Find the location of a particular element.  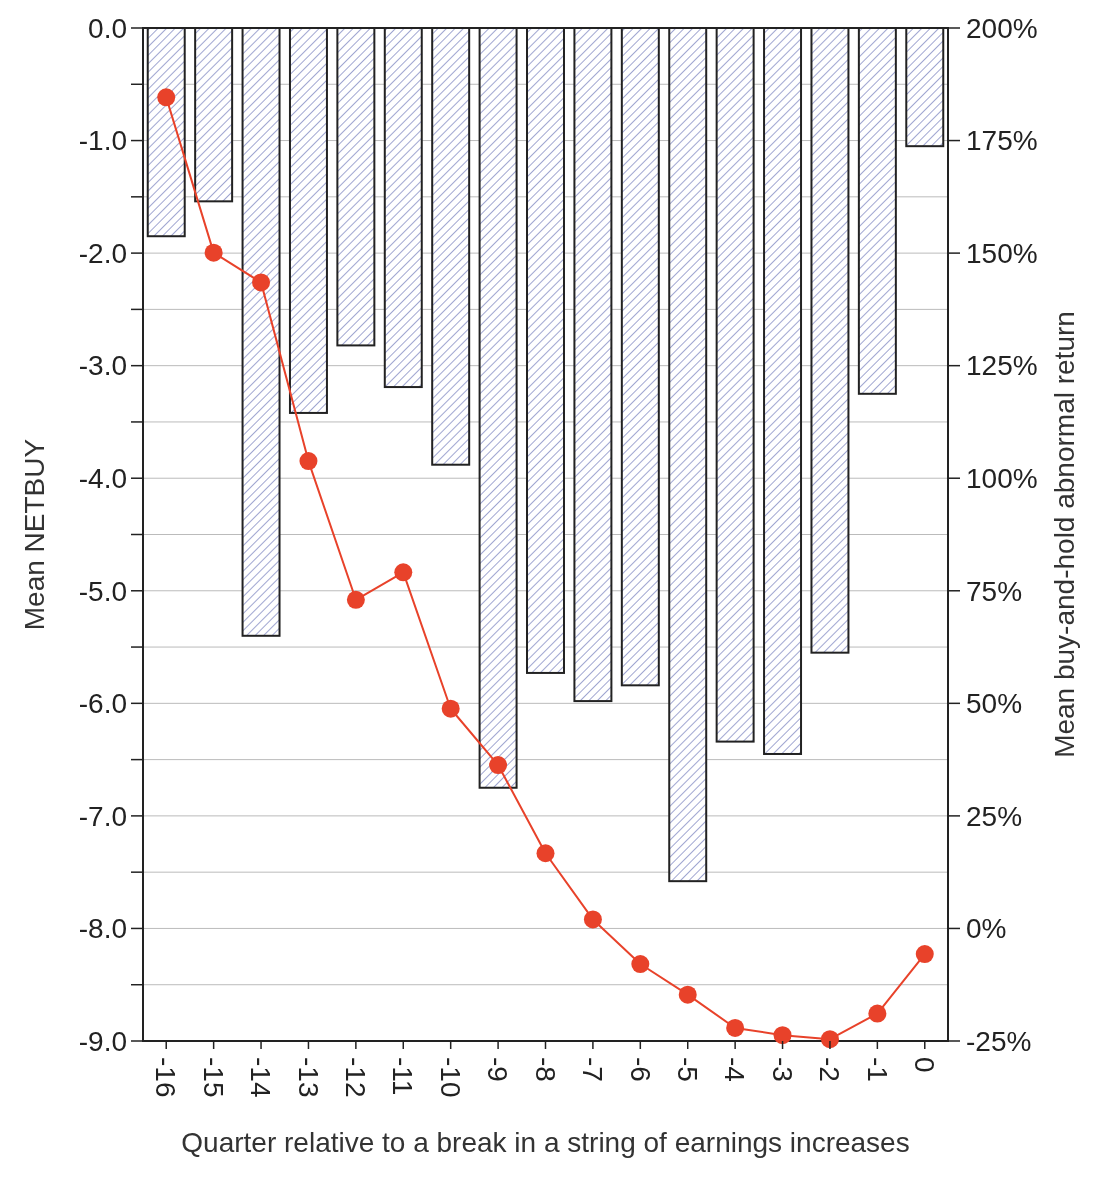

x-tick-label: -9 is located at coordinates (498, 1069).